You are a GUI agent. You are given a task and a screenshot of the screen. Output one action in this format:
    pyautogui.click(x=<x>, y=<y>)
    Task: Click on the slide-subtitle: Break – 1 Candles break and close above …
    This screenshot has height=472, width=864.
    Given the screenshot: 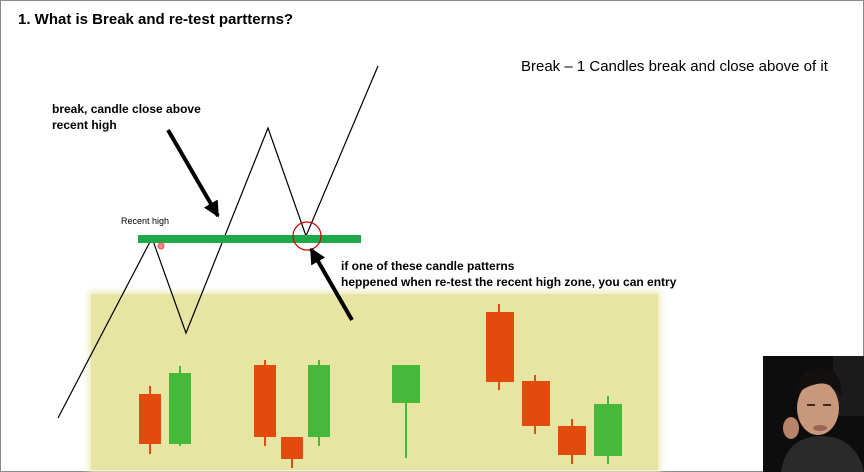 What is the action you would take?
    pyautogui.click(x=674, y=66)
    